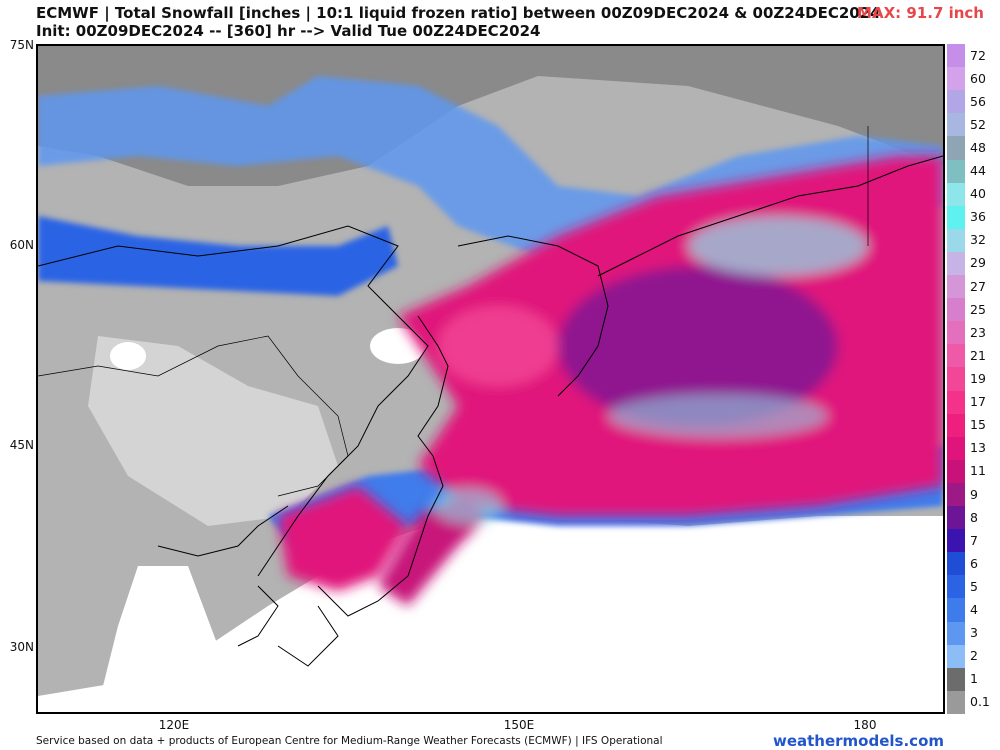 The height and width of the screenshot is (750, 1000). What do you see at coordinates (978, 240) in the screenshot?
I see `colorbar-label: 32` at bounding box center [978, 240].